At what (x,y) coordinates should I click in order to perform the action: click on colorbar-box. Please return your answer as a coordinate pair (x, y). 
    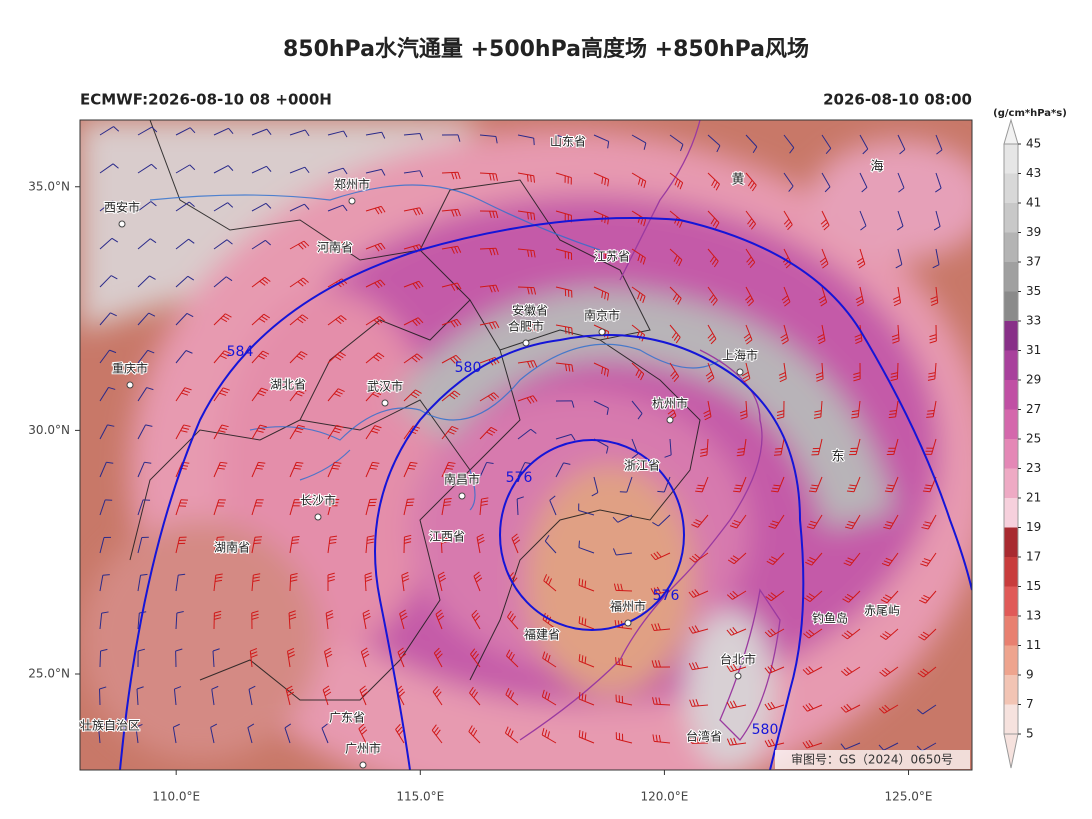
    Looking at the image, I should click on (1011, 188).